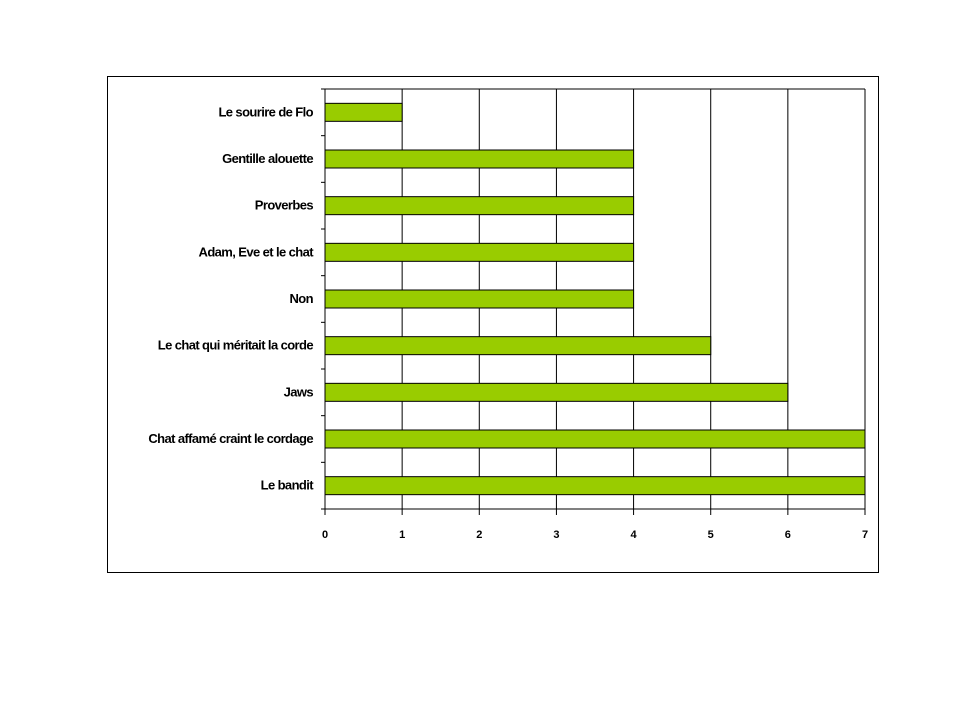 The width and height of the screenshot is (960, 720). Describe the element at coordinates (788, 535) in the screenshot. I see `x-tick-label-6: 6` at that location.